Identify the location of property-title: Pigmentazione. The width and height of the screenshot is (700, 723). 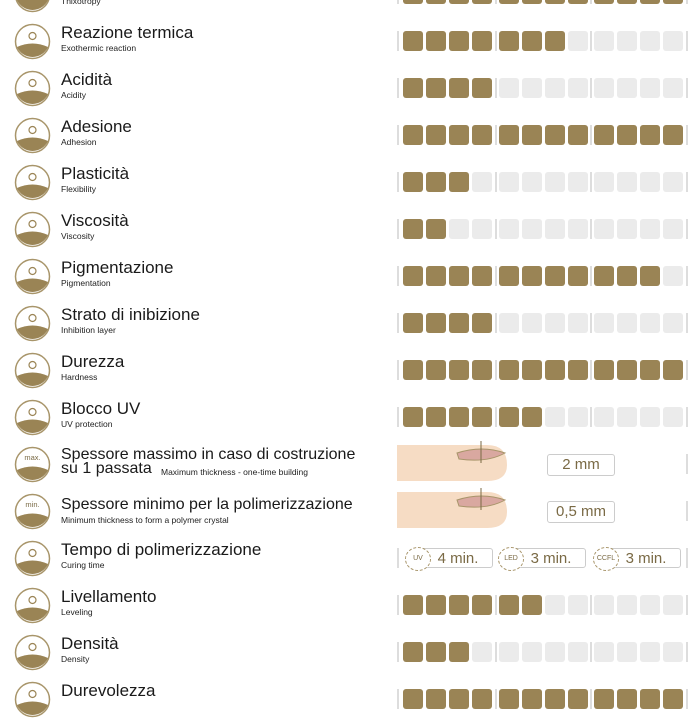
(117, 267).